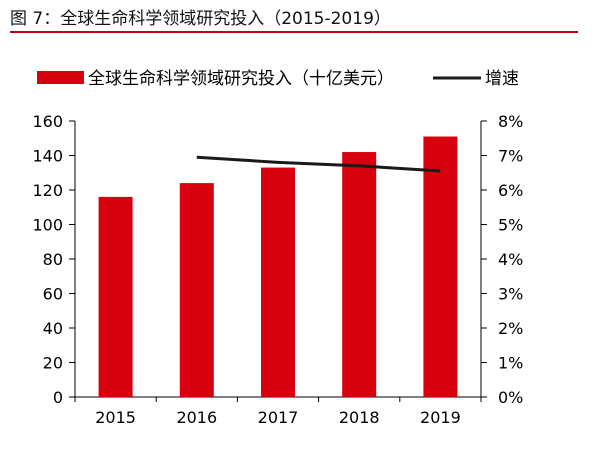 The height and width of the screenshot is (454, 601). I want to click on x-axis-ticks: 2015 2016 2017 2018 2019, so click(278, 412).